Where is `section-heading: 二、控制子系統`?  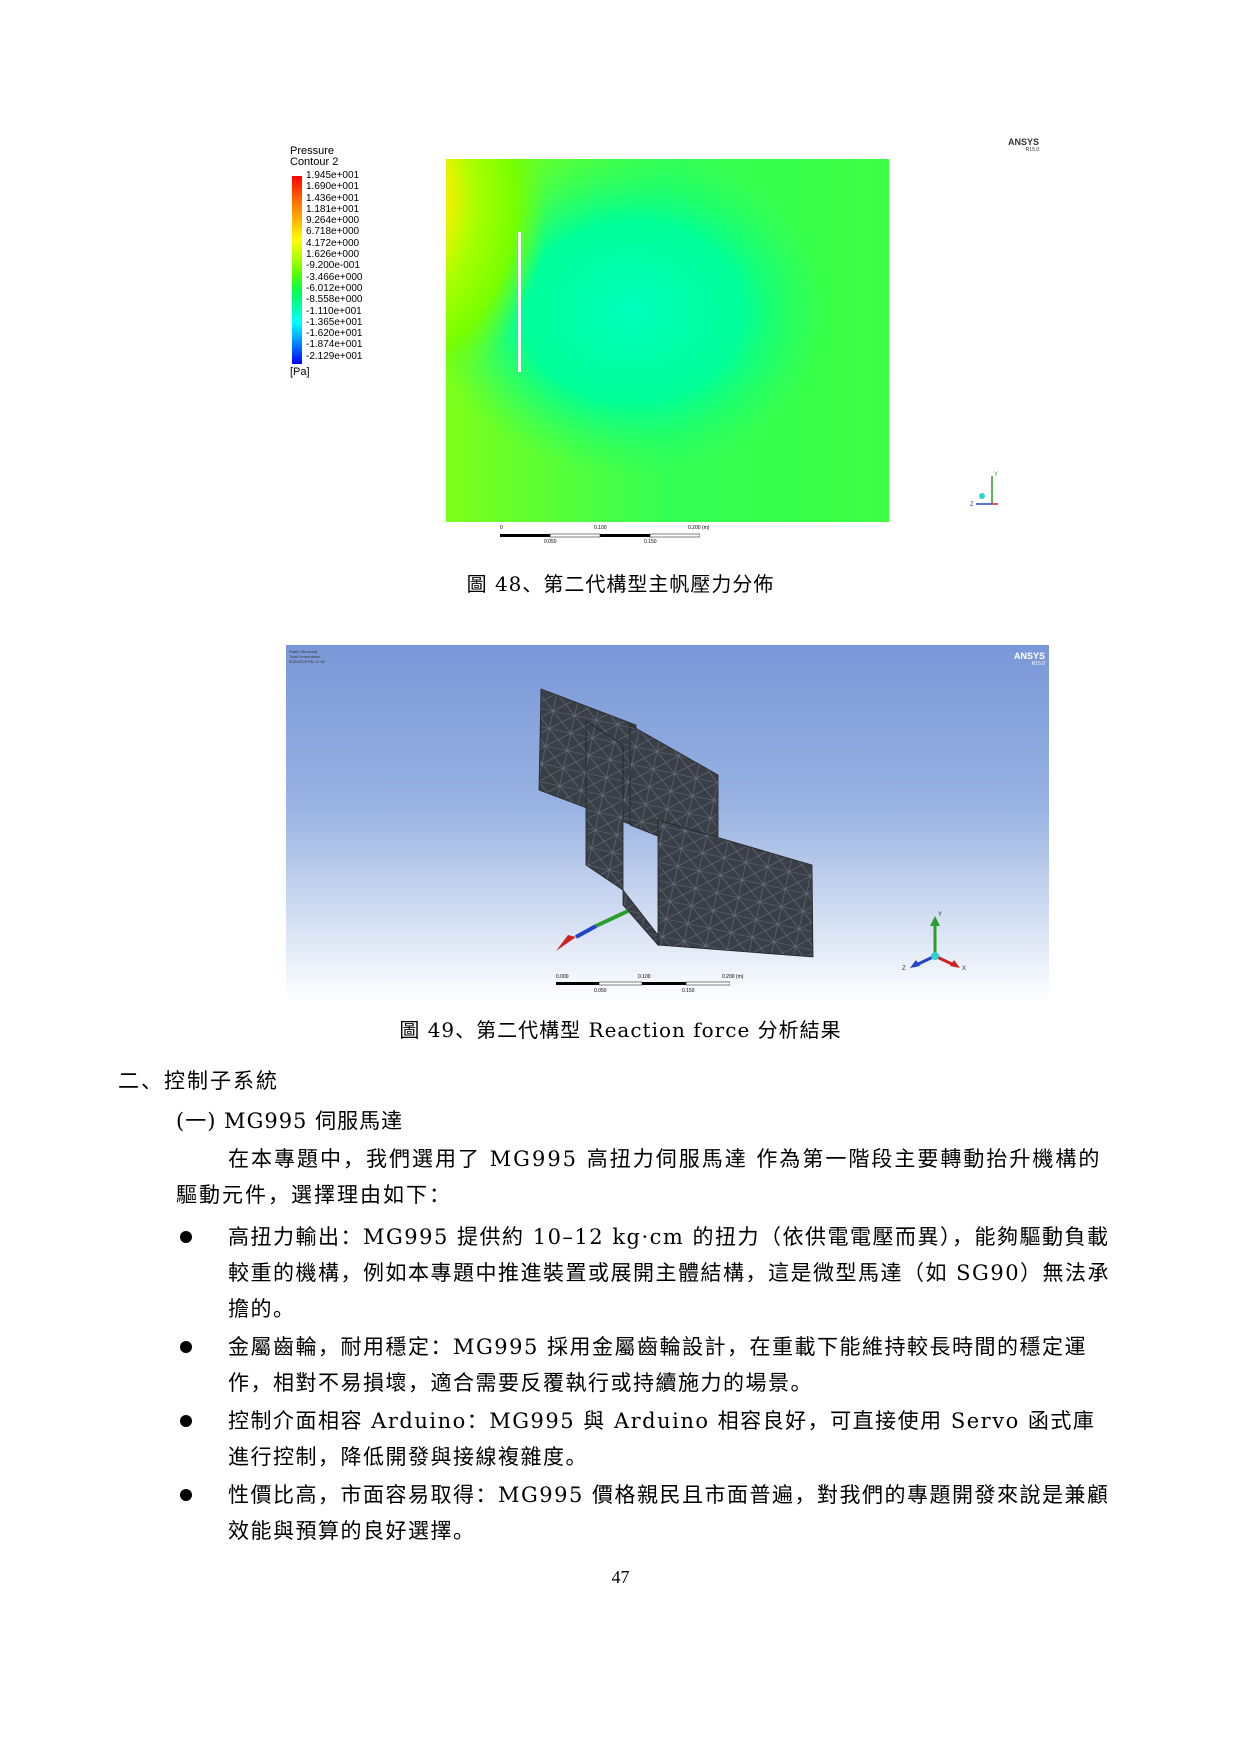 section-heading: 二、控制子系統 is located at coordinates (198, 1081).